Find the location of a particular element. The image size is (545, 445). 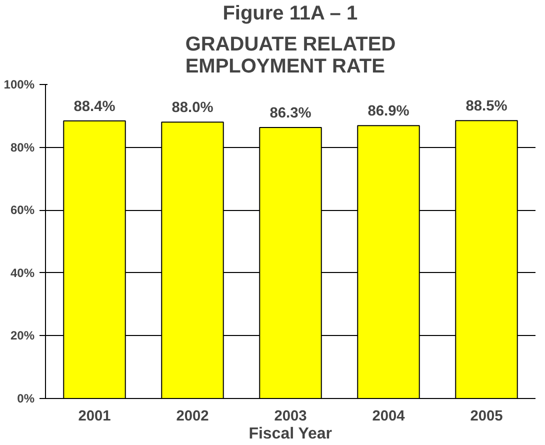

data-label: 88.0% is located at coordinates (193, 108).